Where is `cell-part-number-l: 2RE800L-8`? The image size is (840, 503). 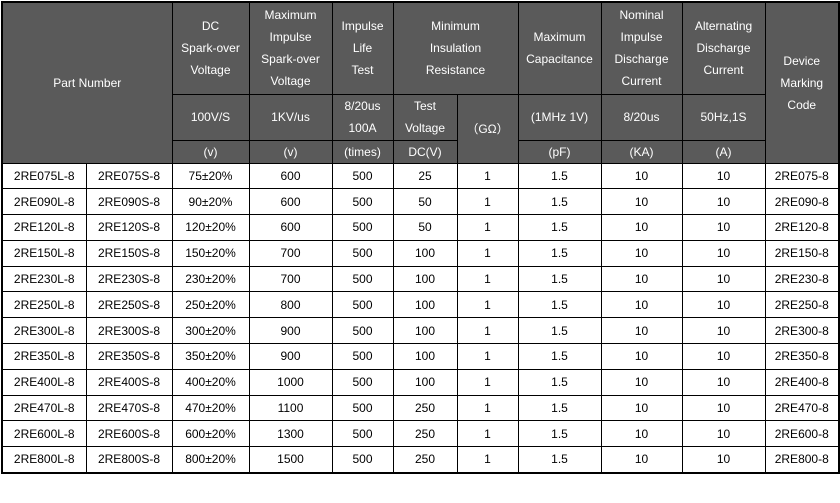 cell-part-number-l: 2RE800L-8 is located at coordinates (44, 460).